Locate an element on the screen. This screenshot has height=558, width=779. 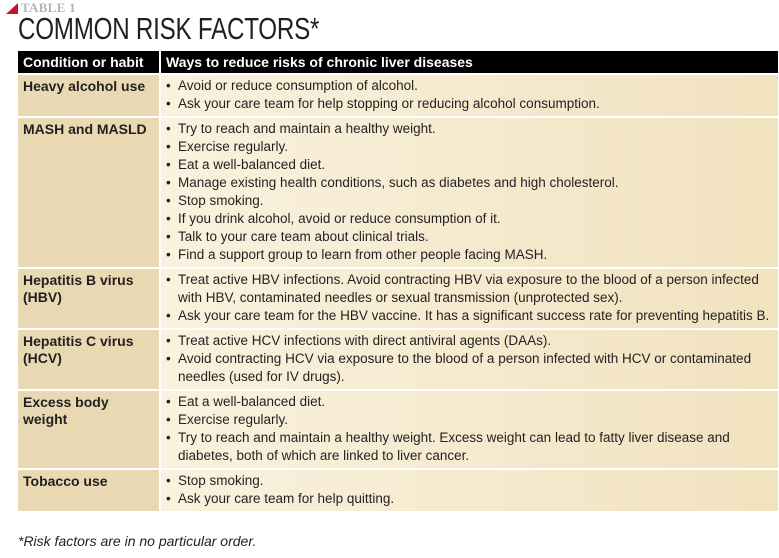
condition-cell: MASH and MASLD is located at coordinates (89, 192).